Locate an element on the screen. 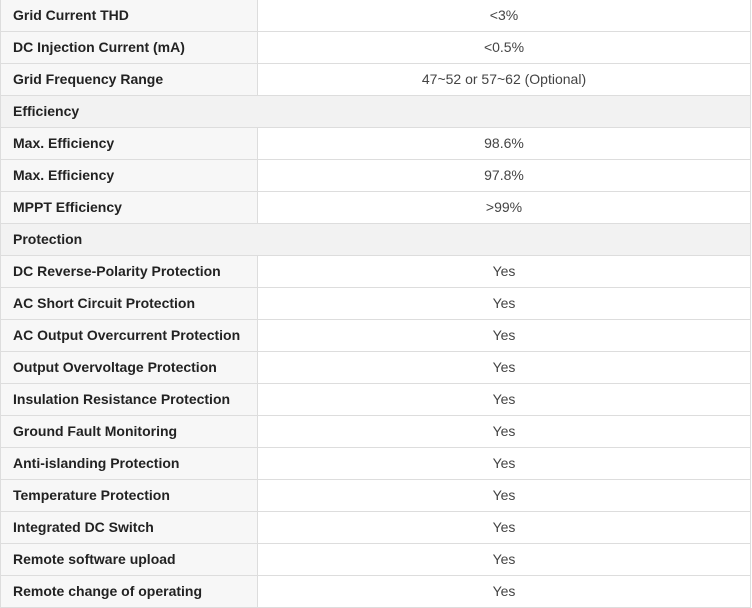 Image resolution: width=752 pixels, height=608 pixels. table-row: Output Overvoltage Protection Yes is located at coordinates (375, 367).